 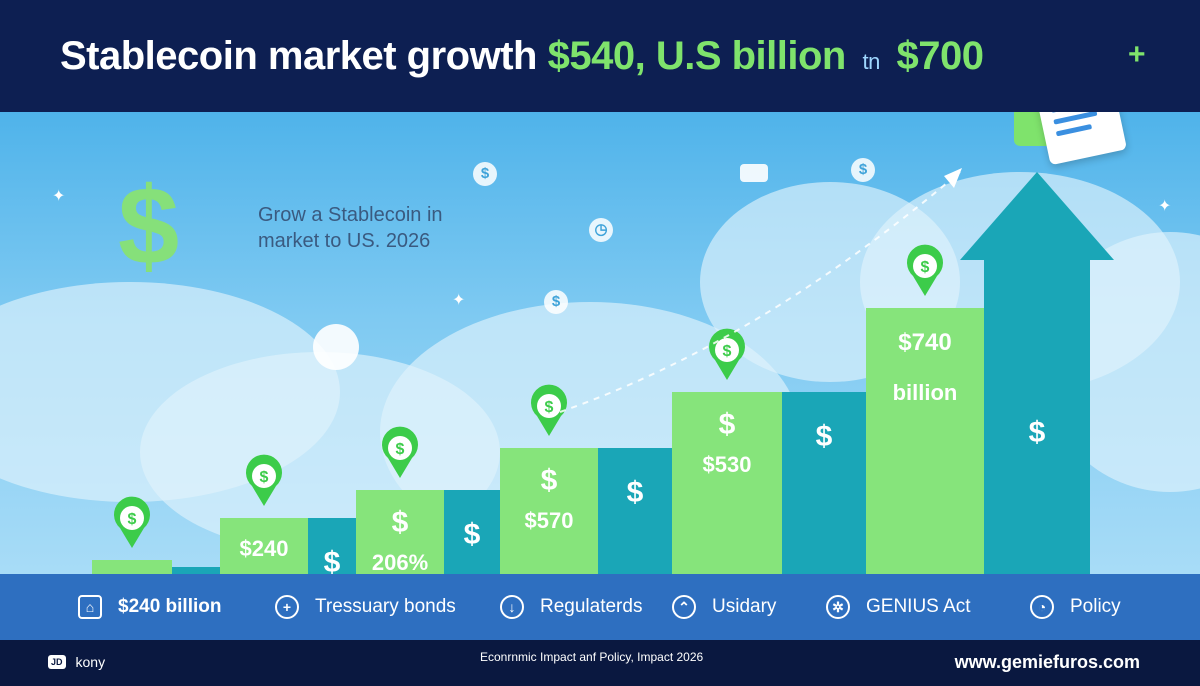 I want to click on legend-item-policy: ◔ Policy, so click(x=1075, y=607).